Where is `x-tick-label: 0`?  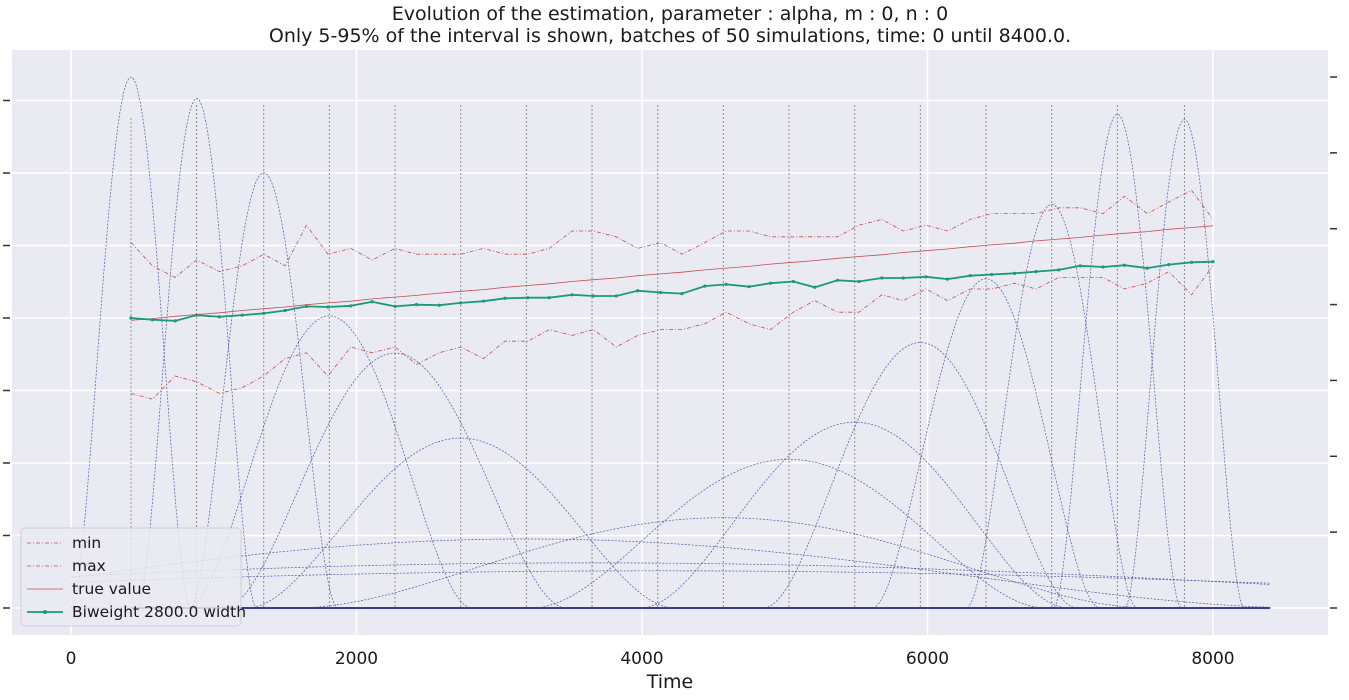
x-tick-label: 0 is located at coordinates (71, 659).